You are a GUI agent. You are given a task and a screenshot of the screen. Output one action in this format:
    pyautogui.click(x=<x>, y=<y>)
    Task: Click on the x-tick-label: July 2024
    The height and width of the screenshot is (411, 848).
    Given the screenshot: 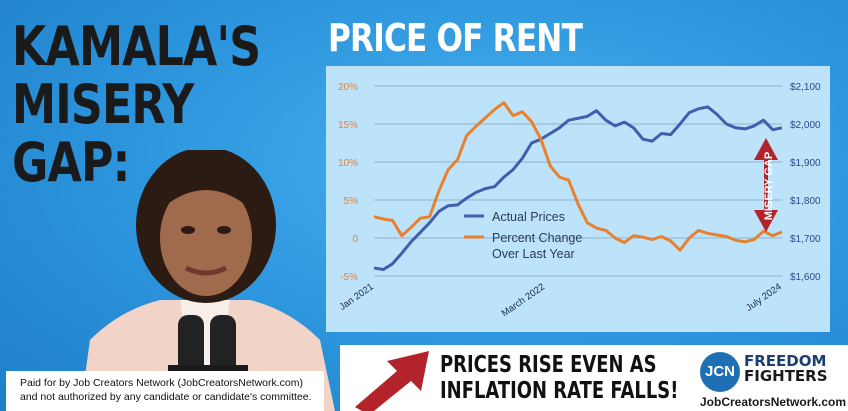 What is the action you would take?
    pyautogui.click(x=764, y=297)
    